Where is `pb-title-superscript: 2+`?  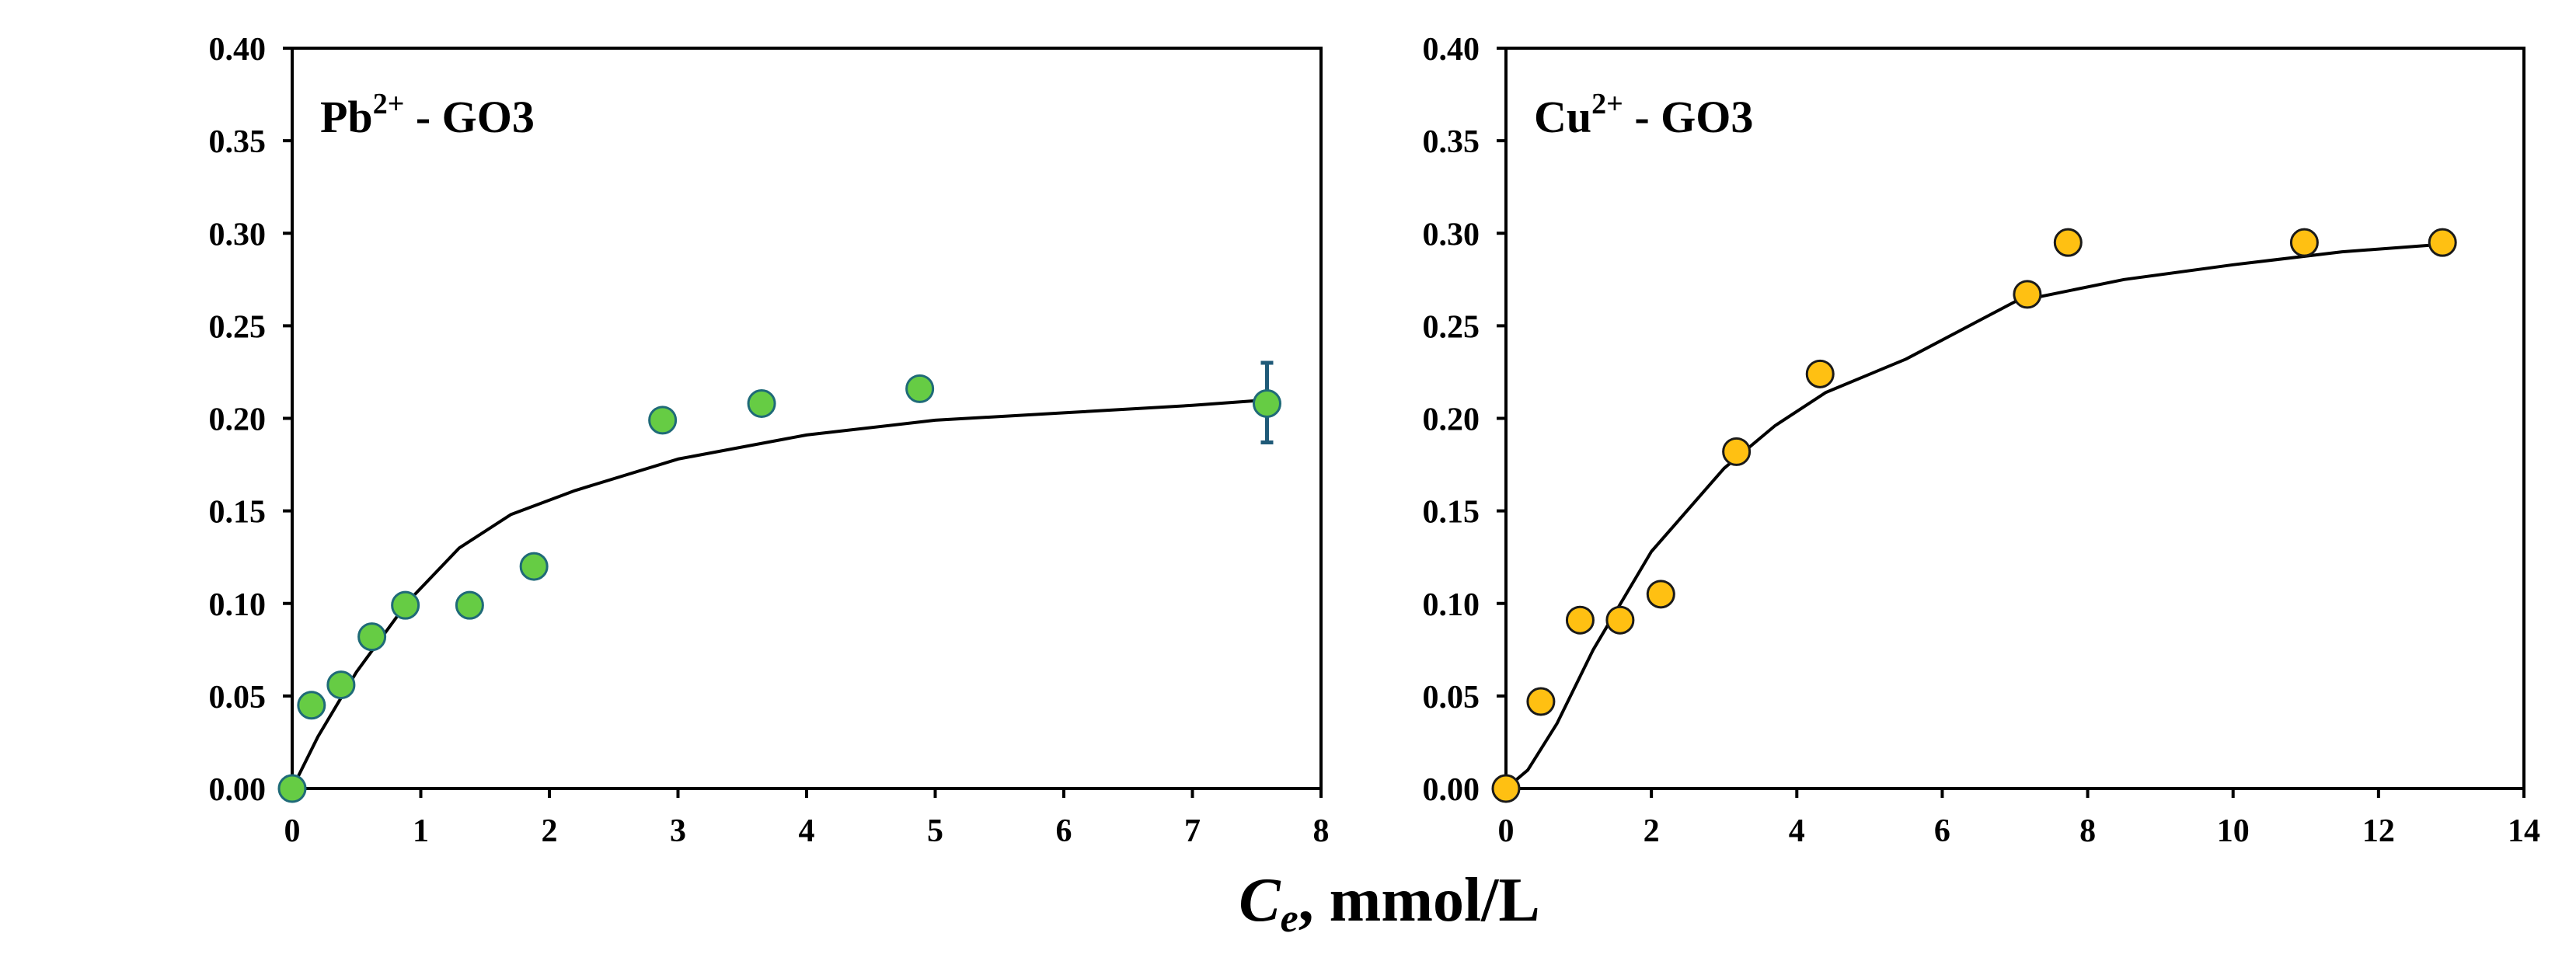
pb-title-superscript: 2+ is located at coordinates (389, 104).